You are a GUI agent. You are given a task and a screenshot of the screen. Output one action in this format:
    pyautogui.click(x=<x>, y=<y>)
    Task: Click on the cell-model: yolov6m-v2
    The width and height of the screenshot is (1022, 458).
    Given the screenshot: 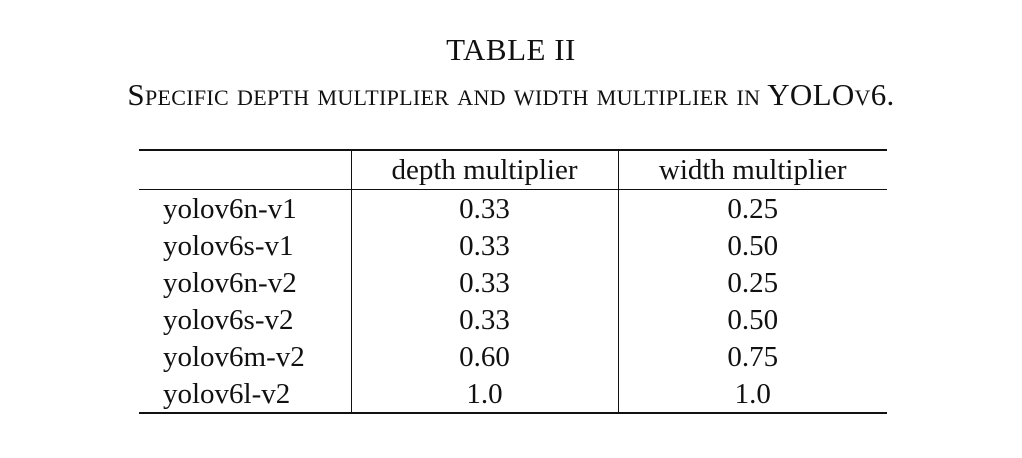 What is the action you would take?
    pyautogui.click(x=234, y=356)
    